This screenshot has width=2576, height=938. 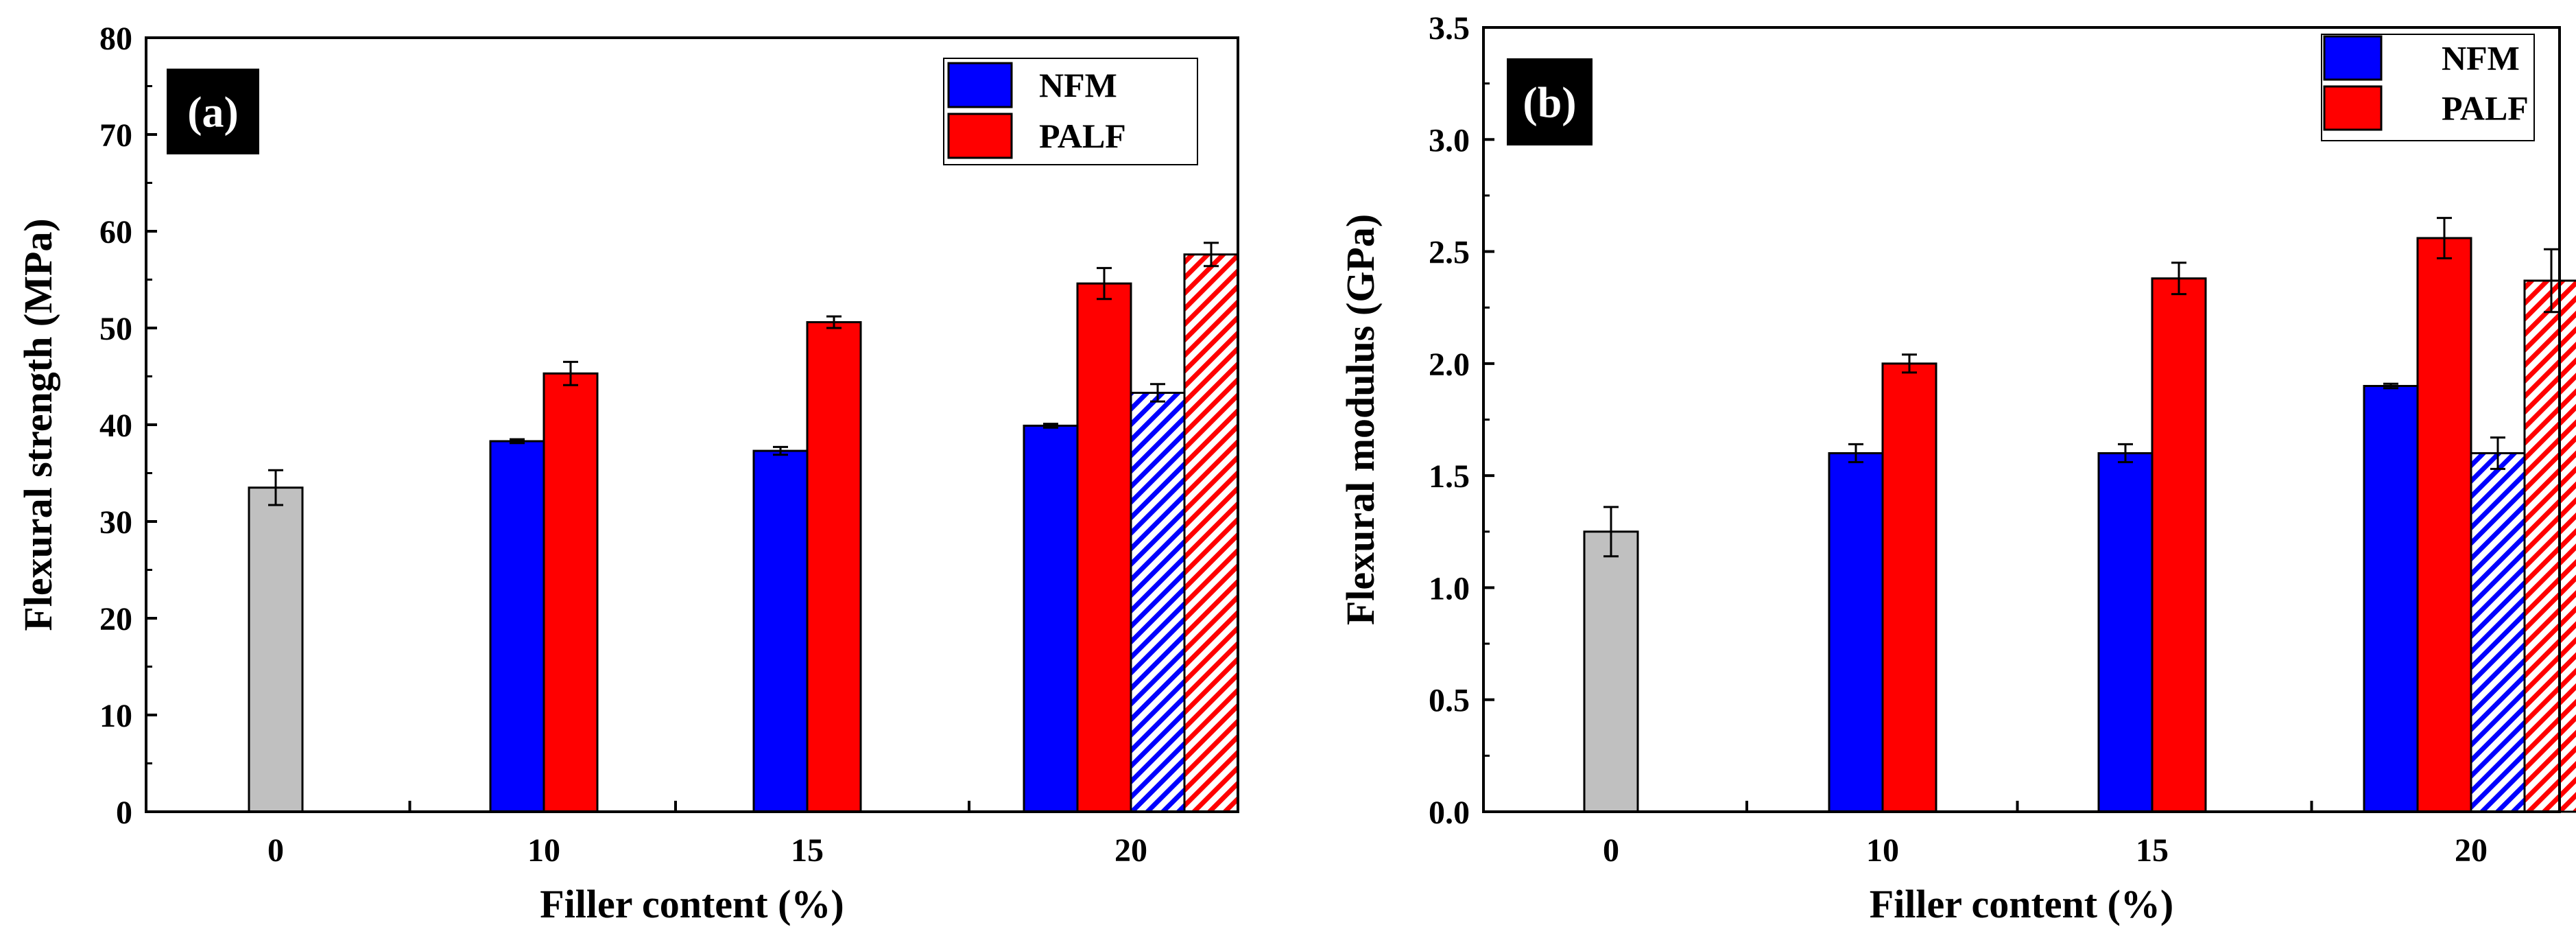 What do you see at coordinates (1449, 253) in the screenshot?
I see `y-tick-label: 2.5` at bounding box center [1449, 253].